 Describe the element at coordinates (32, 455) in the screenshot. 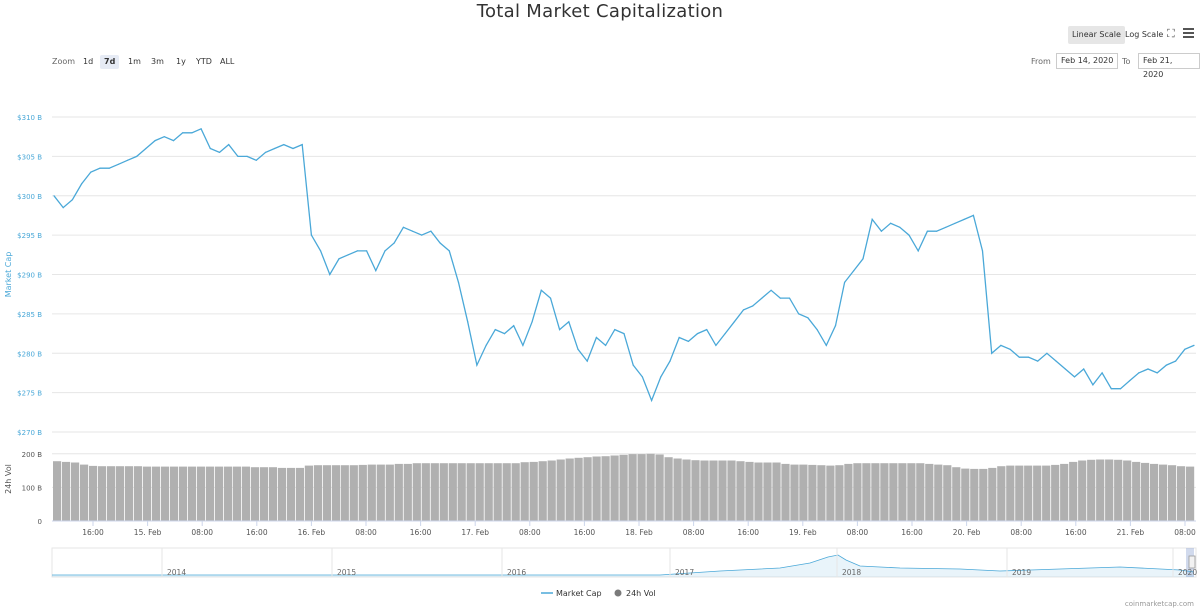

I see `vol-y-tick-label: 200 B` at that location.